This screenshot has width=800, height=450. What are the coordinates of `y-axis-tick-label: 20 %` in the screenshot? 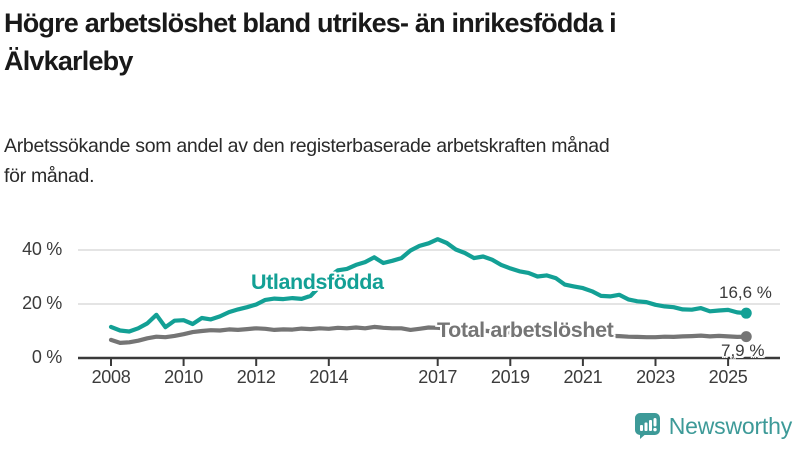 It's located at (42, 303).